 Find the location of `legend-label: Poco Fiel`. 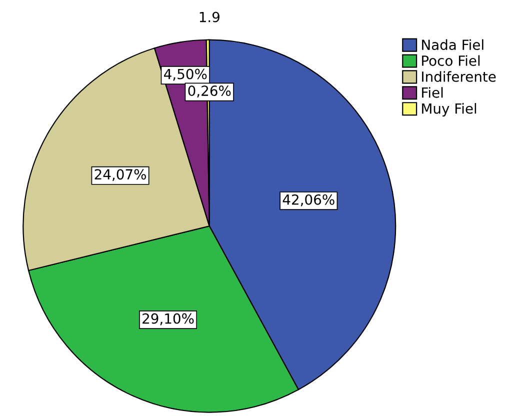

legend-label: Poco Fiel is located at coordinates (451, 60).